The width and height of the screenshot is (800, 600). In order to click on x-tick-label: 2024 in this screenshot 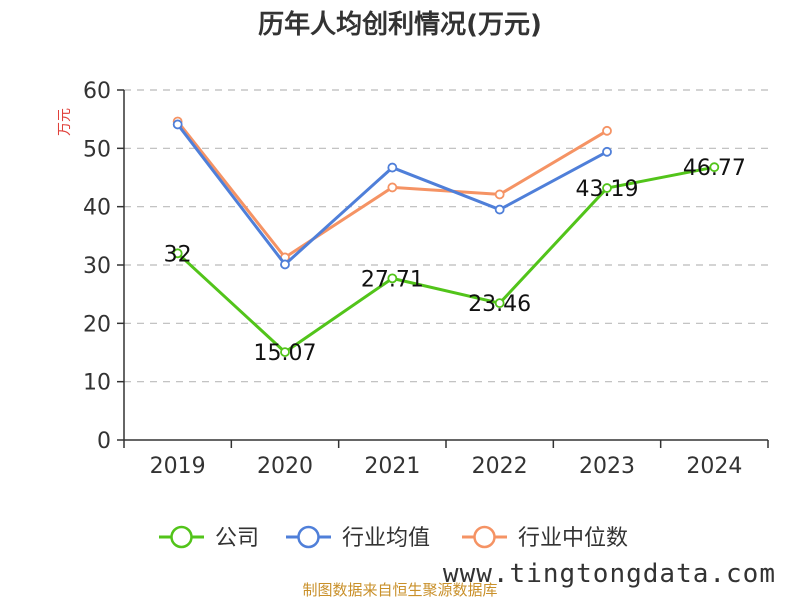, I will do `click(714, 466)`.